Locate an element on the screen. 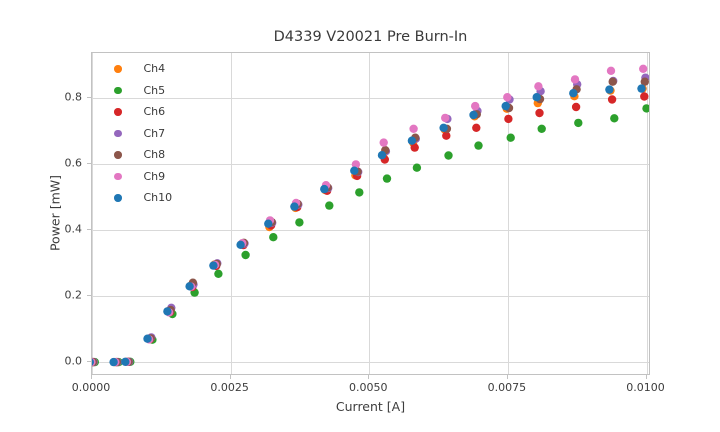  x-tick-label: 0.0000 is located at coordinates (91, 387).